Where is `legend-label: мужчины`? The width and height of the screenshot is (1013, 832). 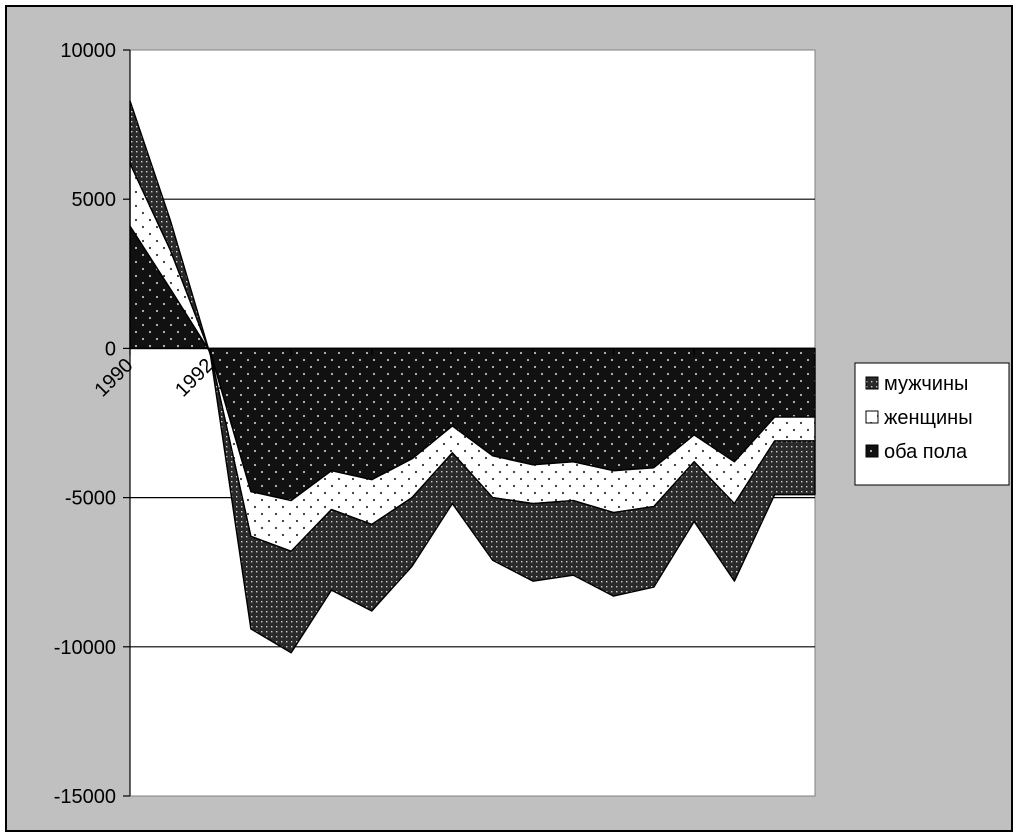 legend-label: мужчины is located at coordinates (926, 384).